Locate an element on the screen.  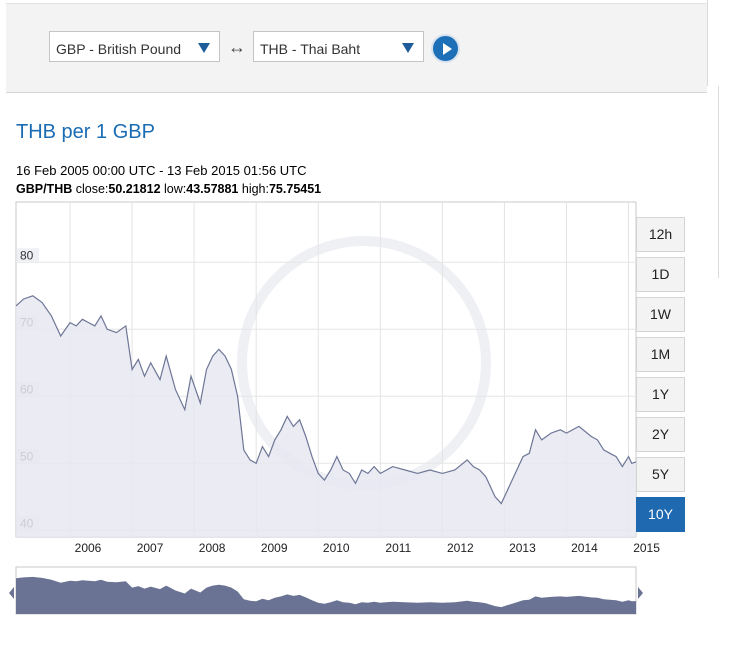
timeframe-button-1y: 1Y is located at coordinates (660, 394).